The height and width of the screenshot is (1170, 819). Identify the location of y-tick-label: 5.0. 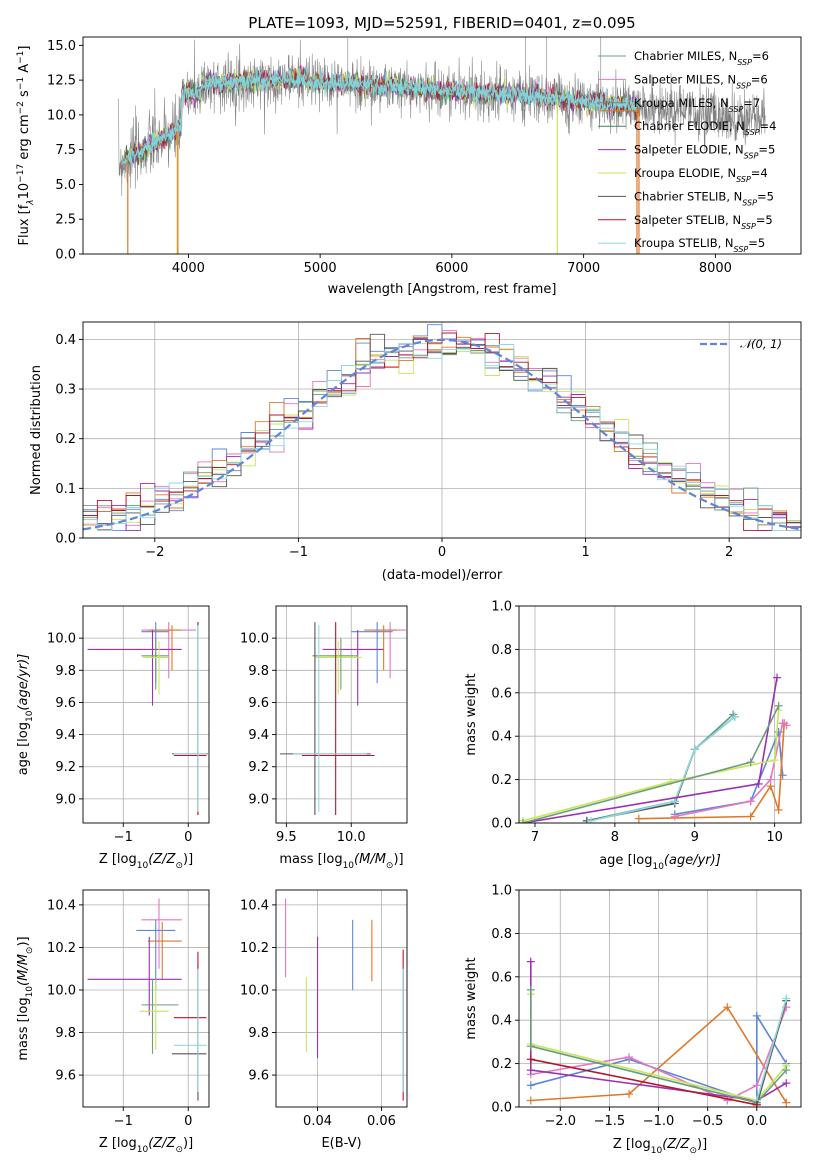
(65, 185).